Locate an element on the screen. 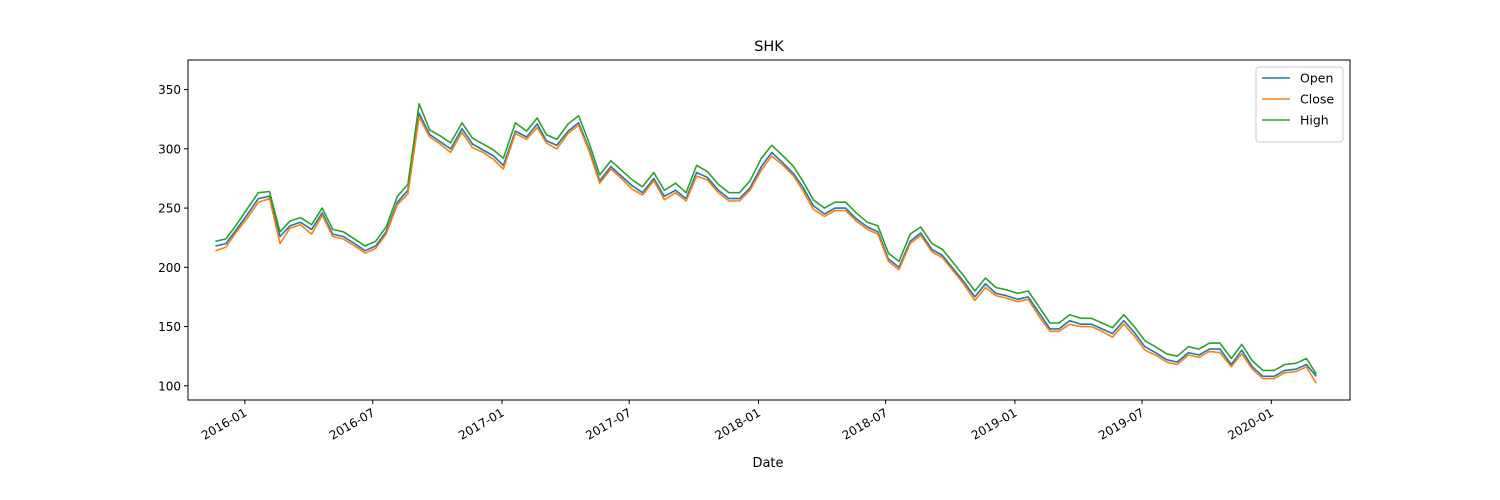 The image size is (1500, 500). y-tick-label: 250 is located at coordinates (169, 209).